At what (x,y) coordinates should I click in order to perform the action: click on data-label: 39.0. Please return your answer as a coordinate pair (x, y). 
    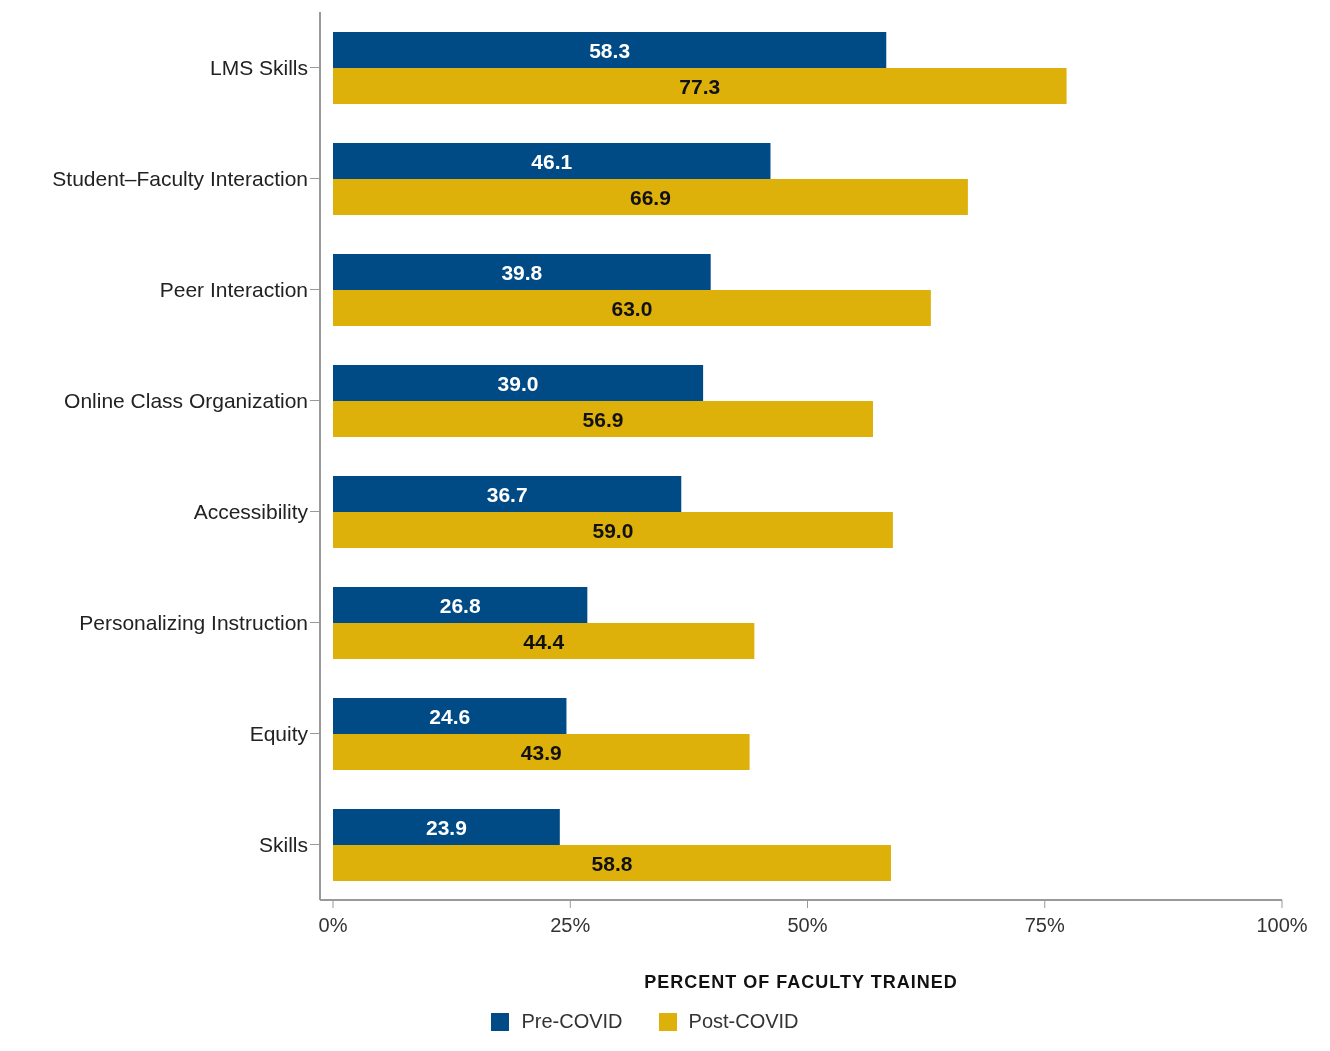
    Looking at the image, I should click on (518, 383).